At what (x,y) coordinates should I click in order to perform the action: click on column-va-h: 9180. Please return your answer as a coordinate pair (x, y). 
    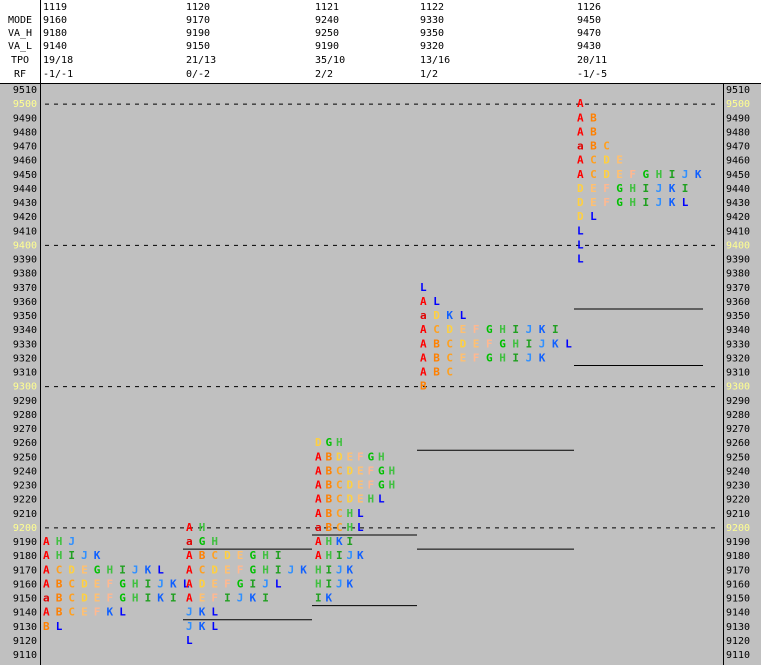
    Looking at the image, I should click on (55, 33).